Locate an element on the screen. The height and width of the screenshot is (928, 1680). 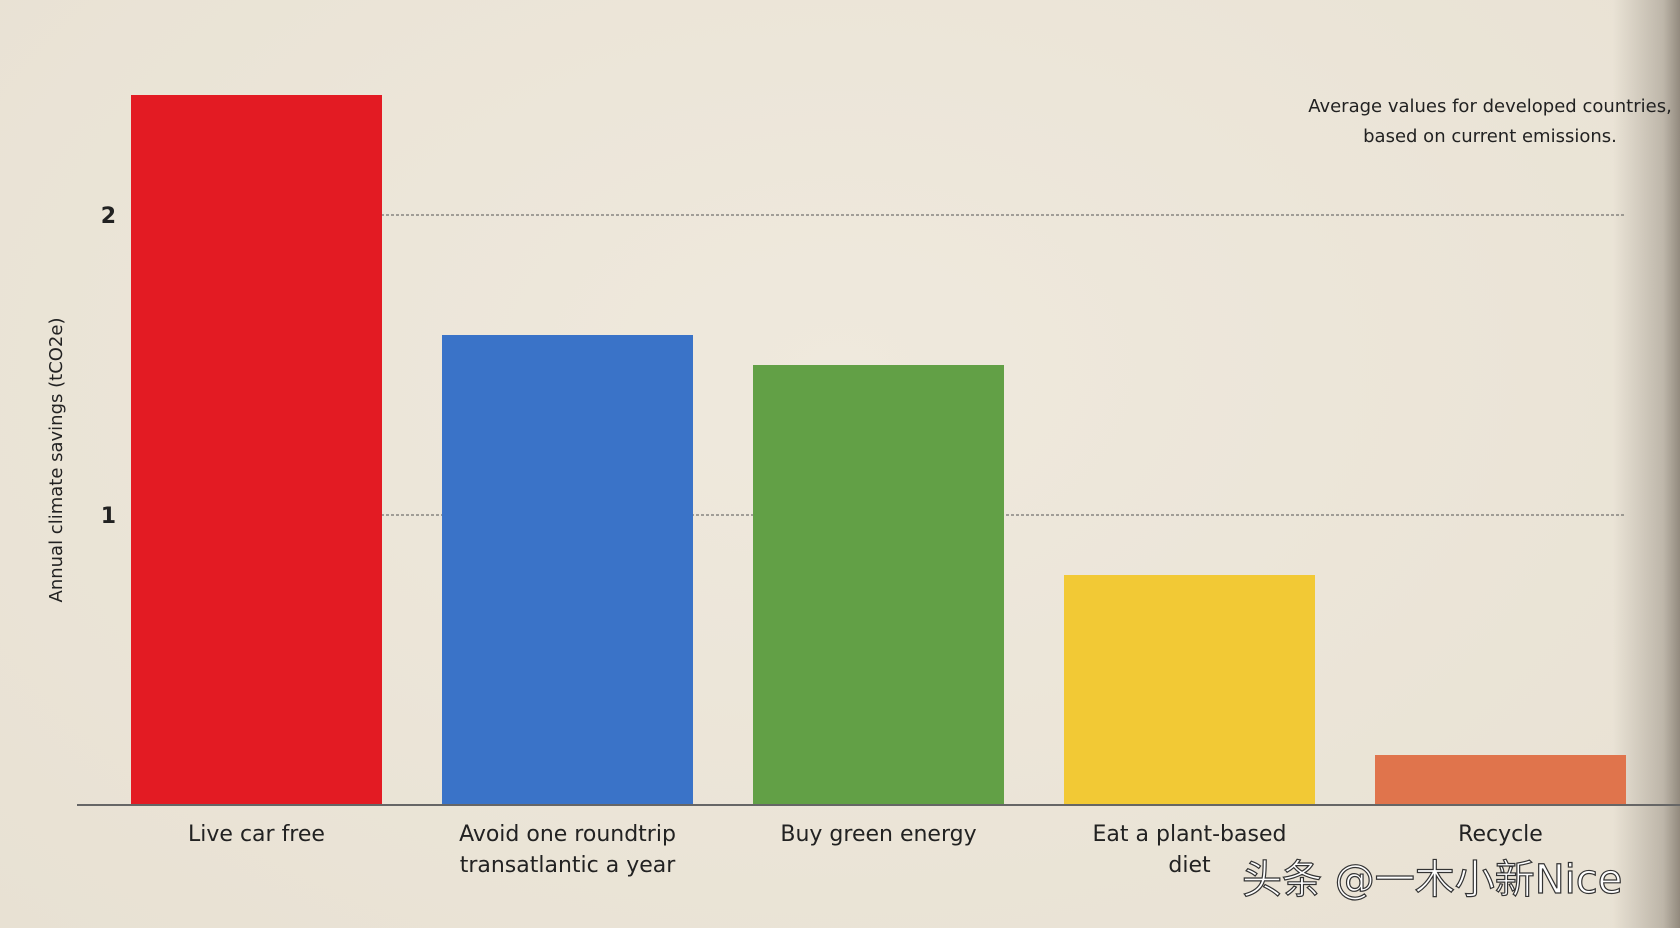
category-label-2-0: Buy green energy is located at coordinates (878, 834).